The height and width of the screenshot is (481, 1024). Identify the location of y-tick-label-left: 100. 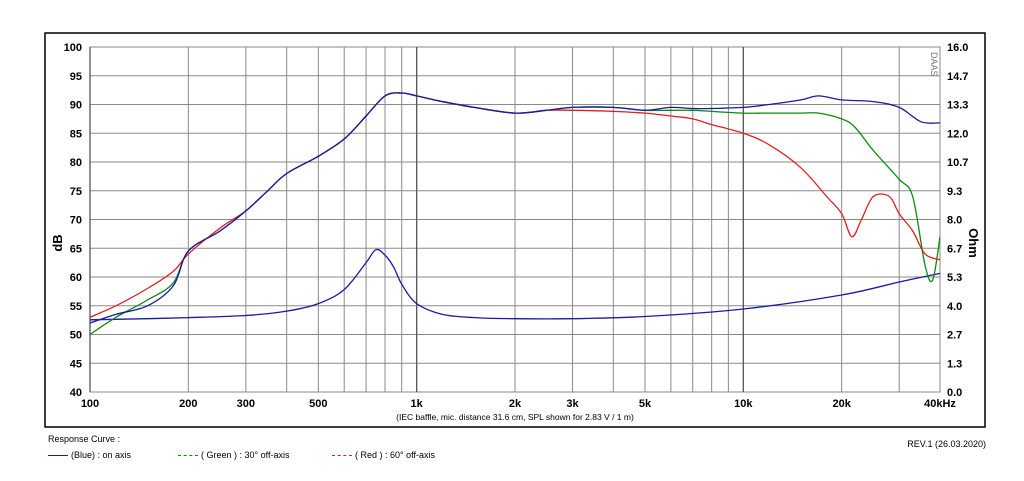
(73, 48).